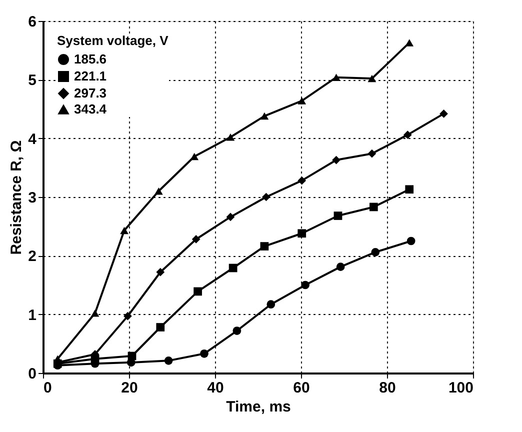 Image resolution: width=522 pixels, height=432 pixels. I want to click on x-tick-label: 40, so click(215, 388).